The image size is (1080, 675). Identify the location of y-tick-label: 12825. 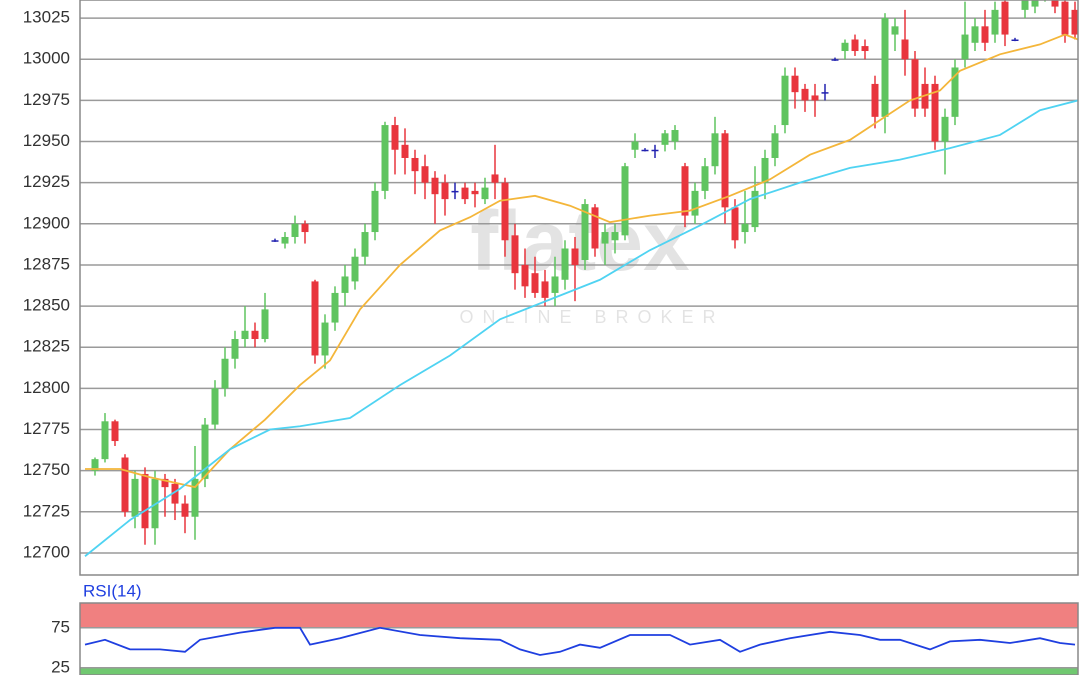
(46, 346).